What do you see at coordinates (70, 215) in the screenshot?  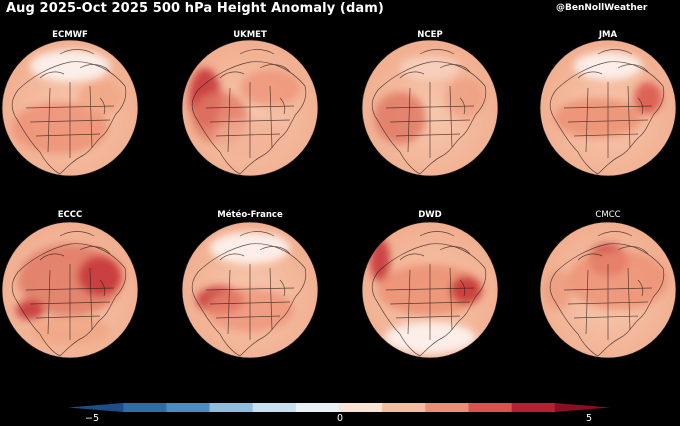 I see `panel-label-eccc: ECCC` at bounding box center [70, 215].